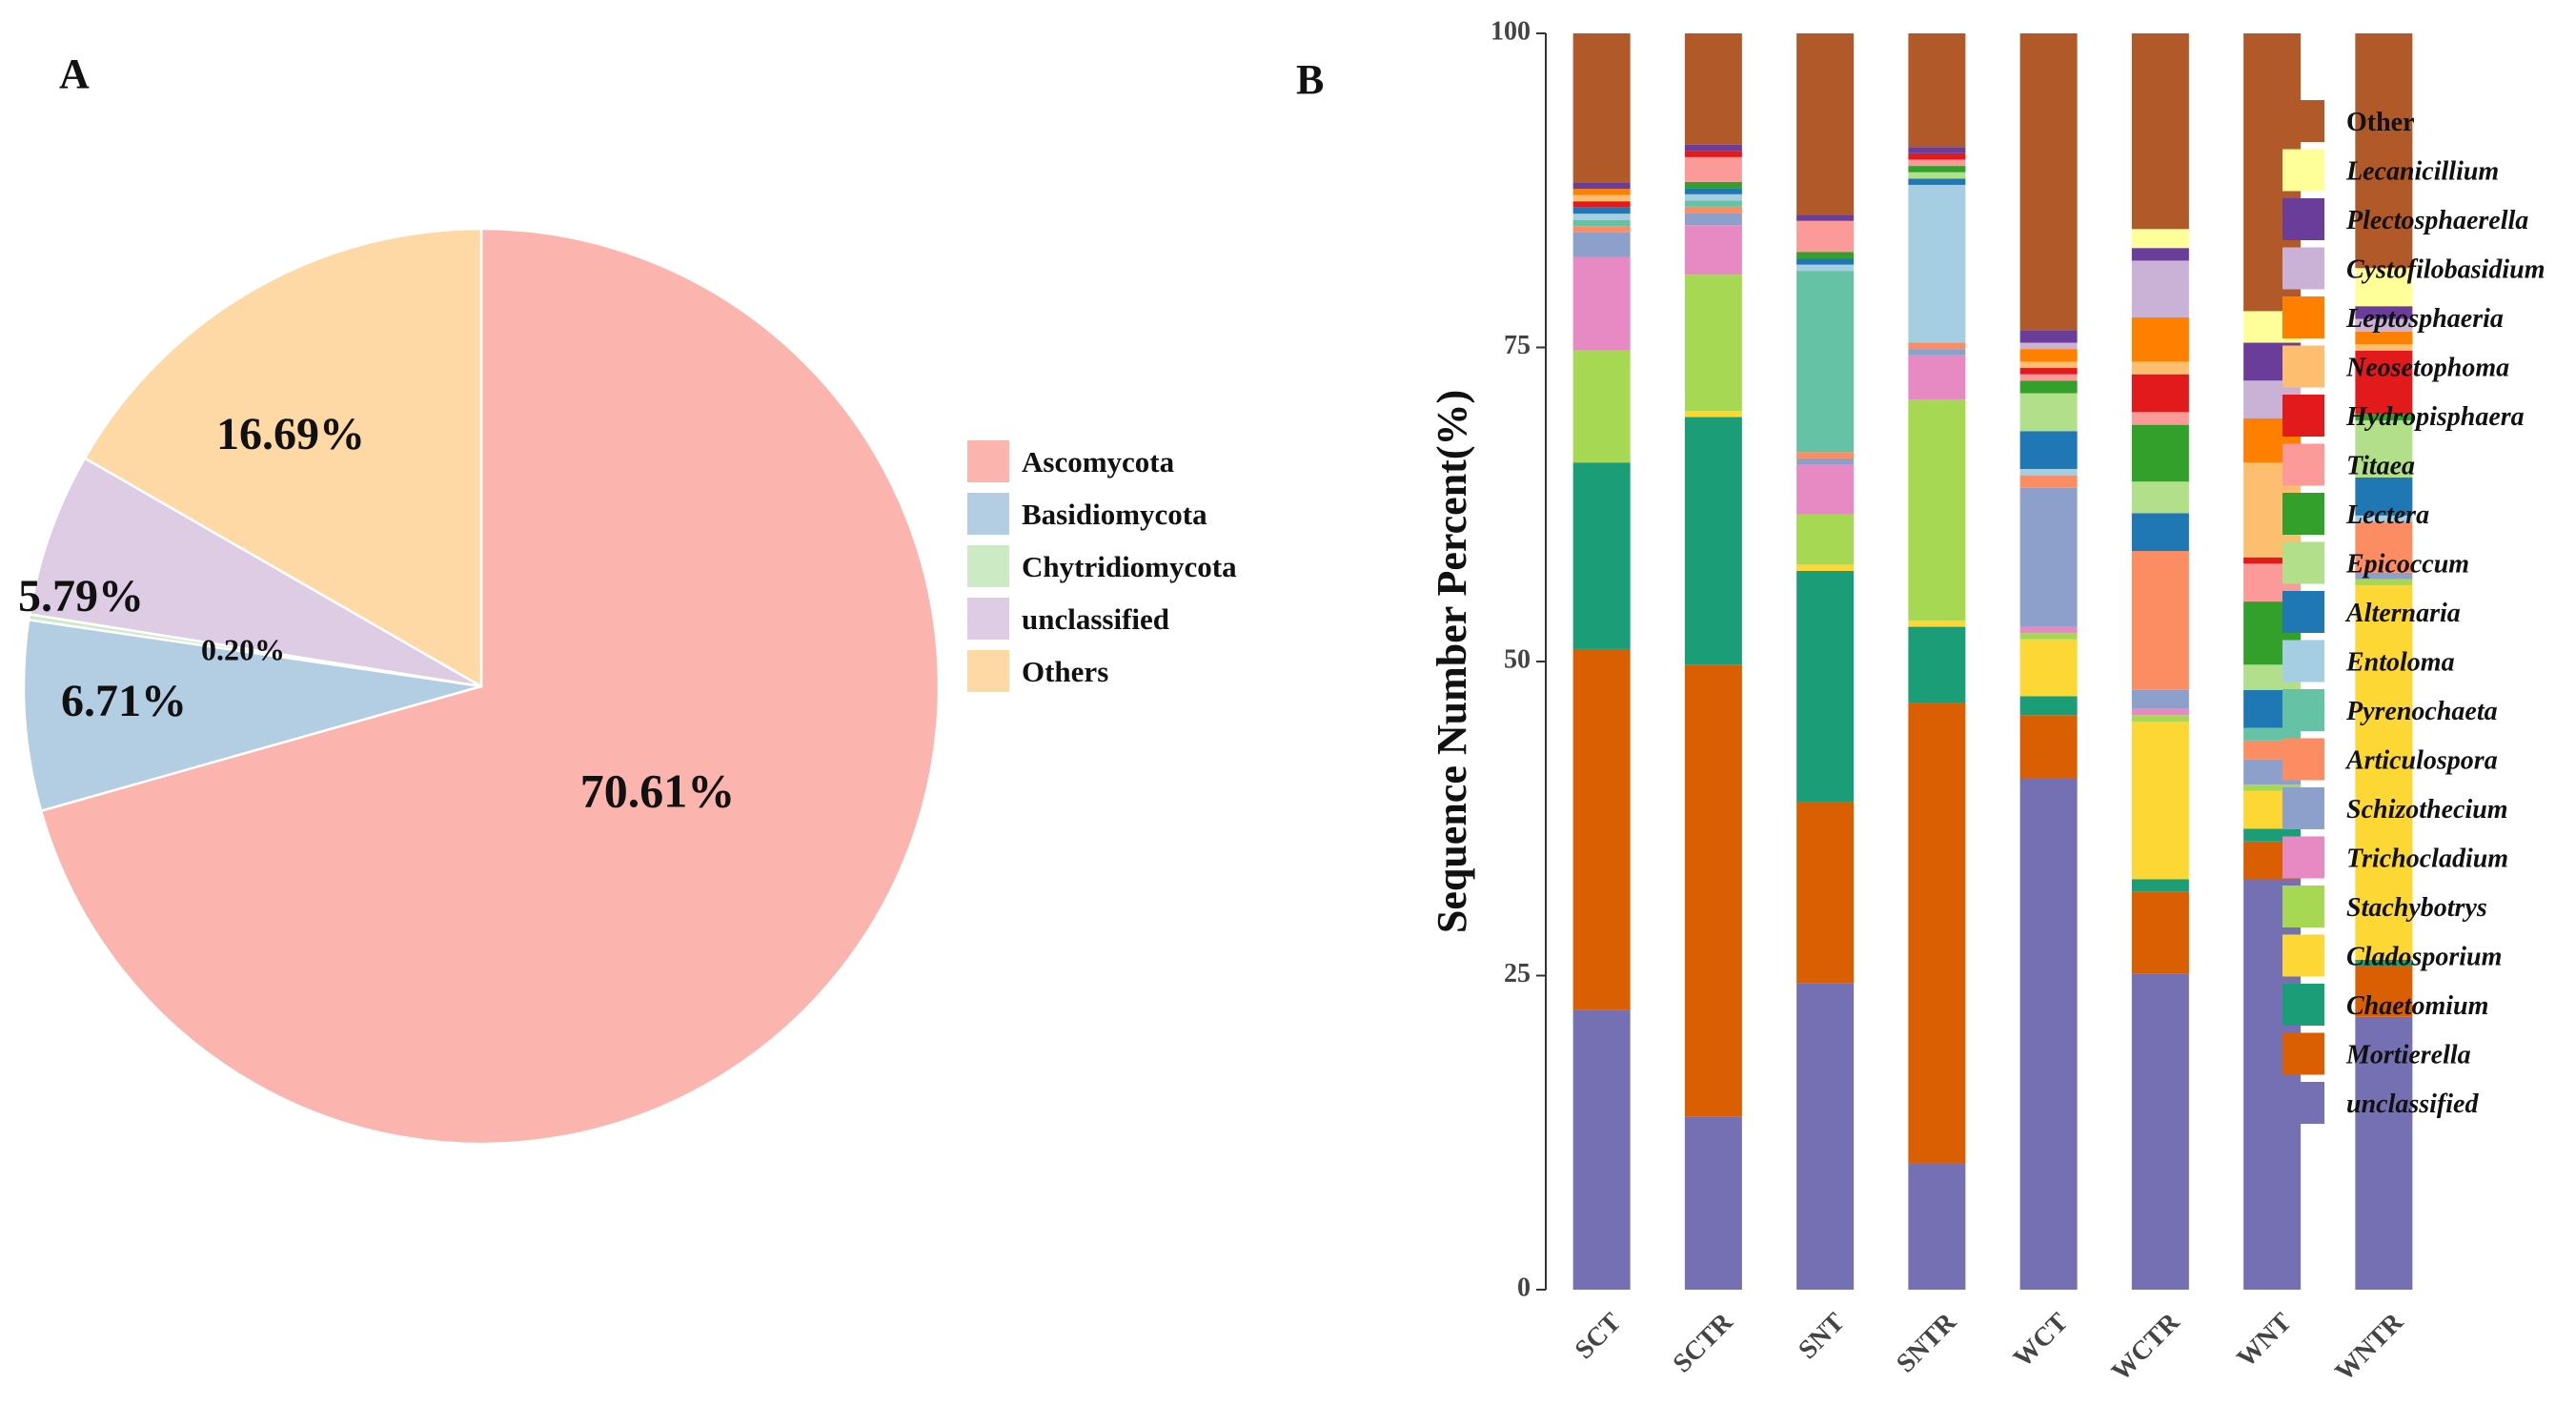 Image resolution: width=2576 pixels, height=1405 pixels. Describe the element at coordinates (2384, 1153) in the screenshot. I see `bar-segment-wntr-unclassified` at that location.